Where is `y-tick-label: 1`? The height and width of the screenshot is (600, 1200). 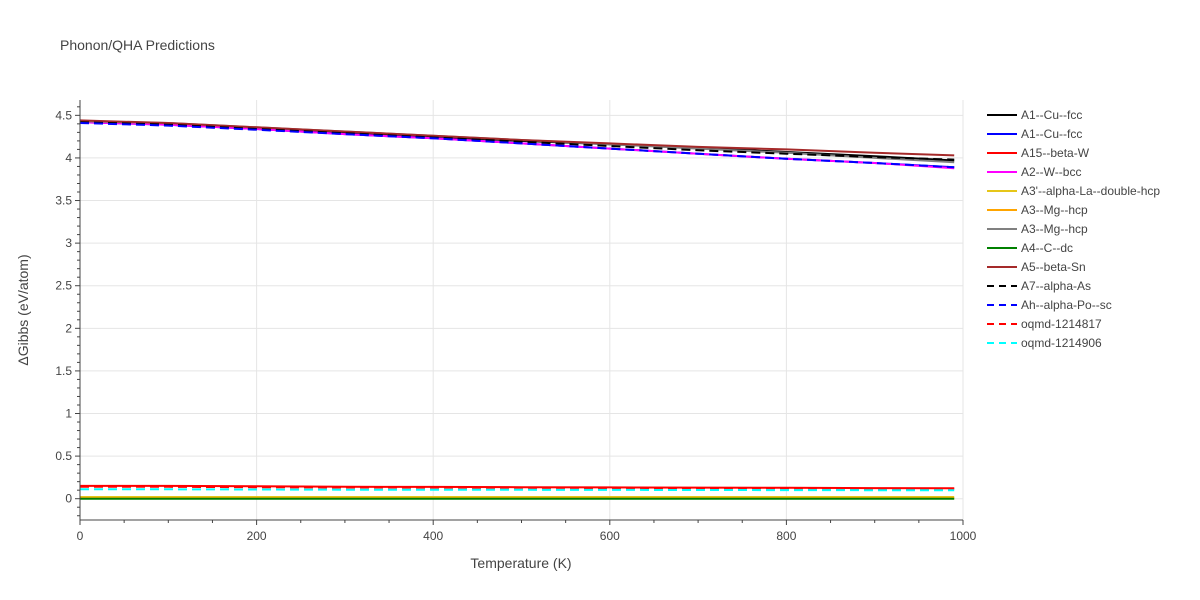
y-tick-label: 1 is located at coordinates (68, 414).